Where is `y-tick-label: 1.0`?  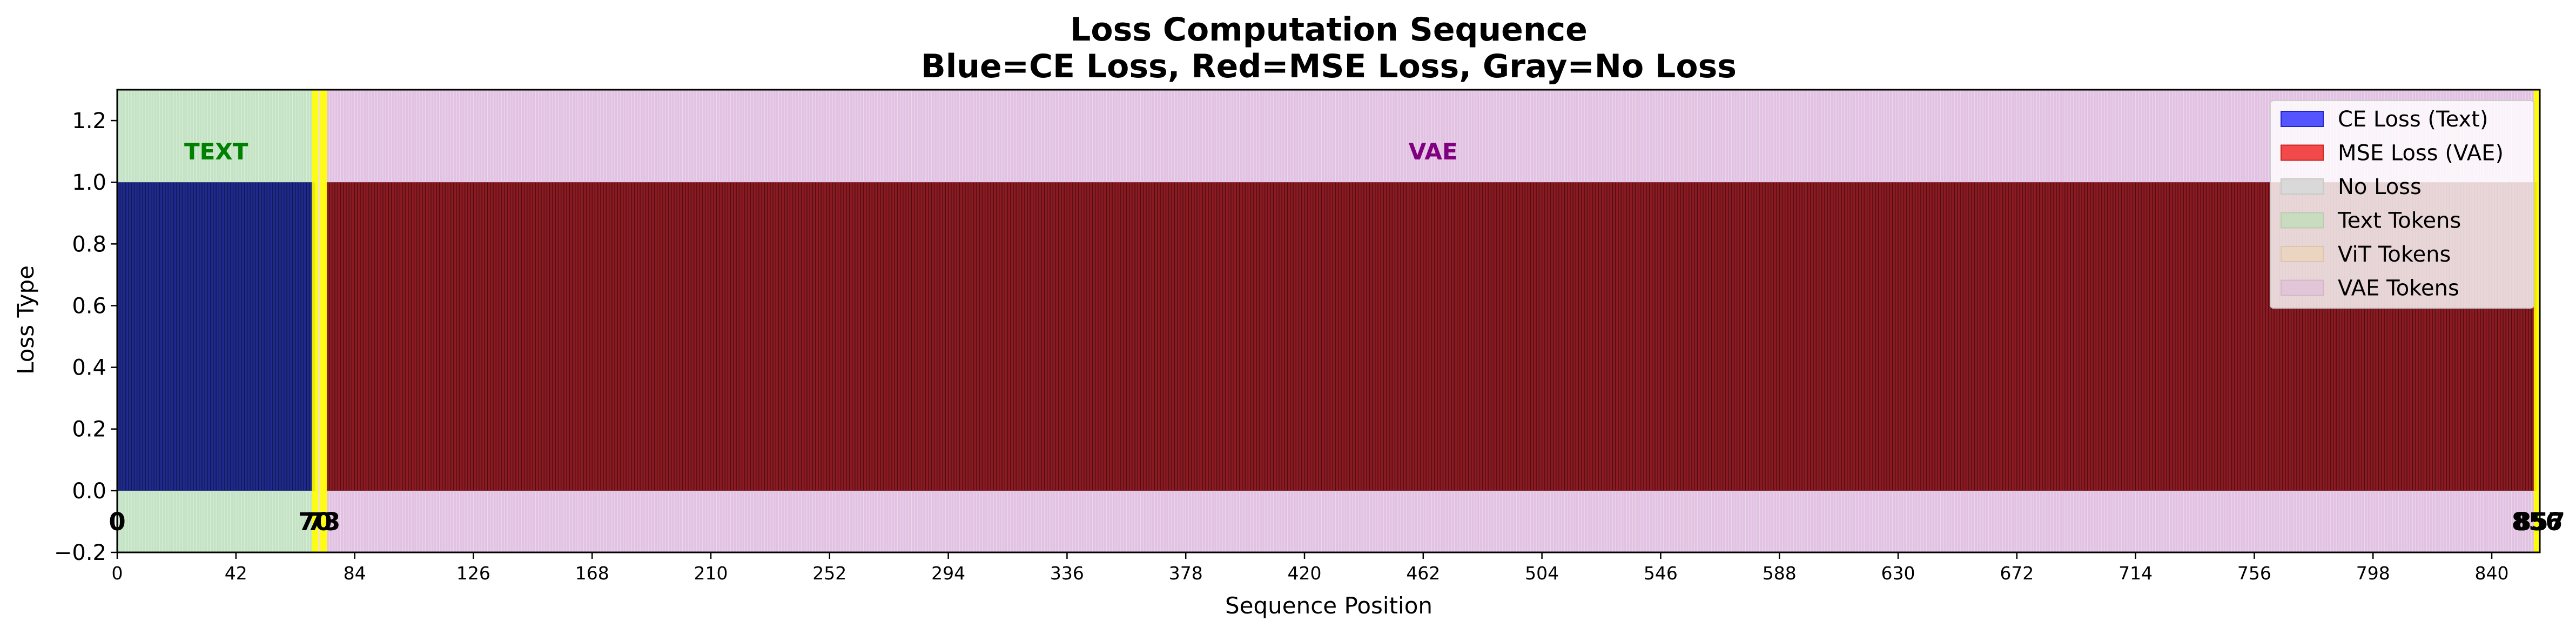 y-tick-label: 1.0 is located at coordinates (89, 183).